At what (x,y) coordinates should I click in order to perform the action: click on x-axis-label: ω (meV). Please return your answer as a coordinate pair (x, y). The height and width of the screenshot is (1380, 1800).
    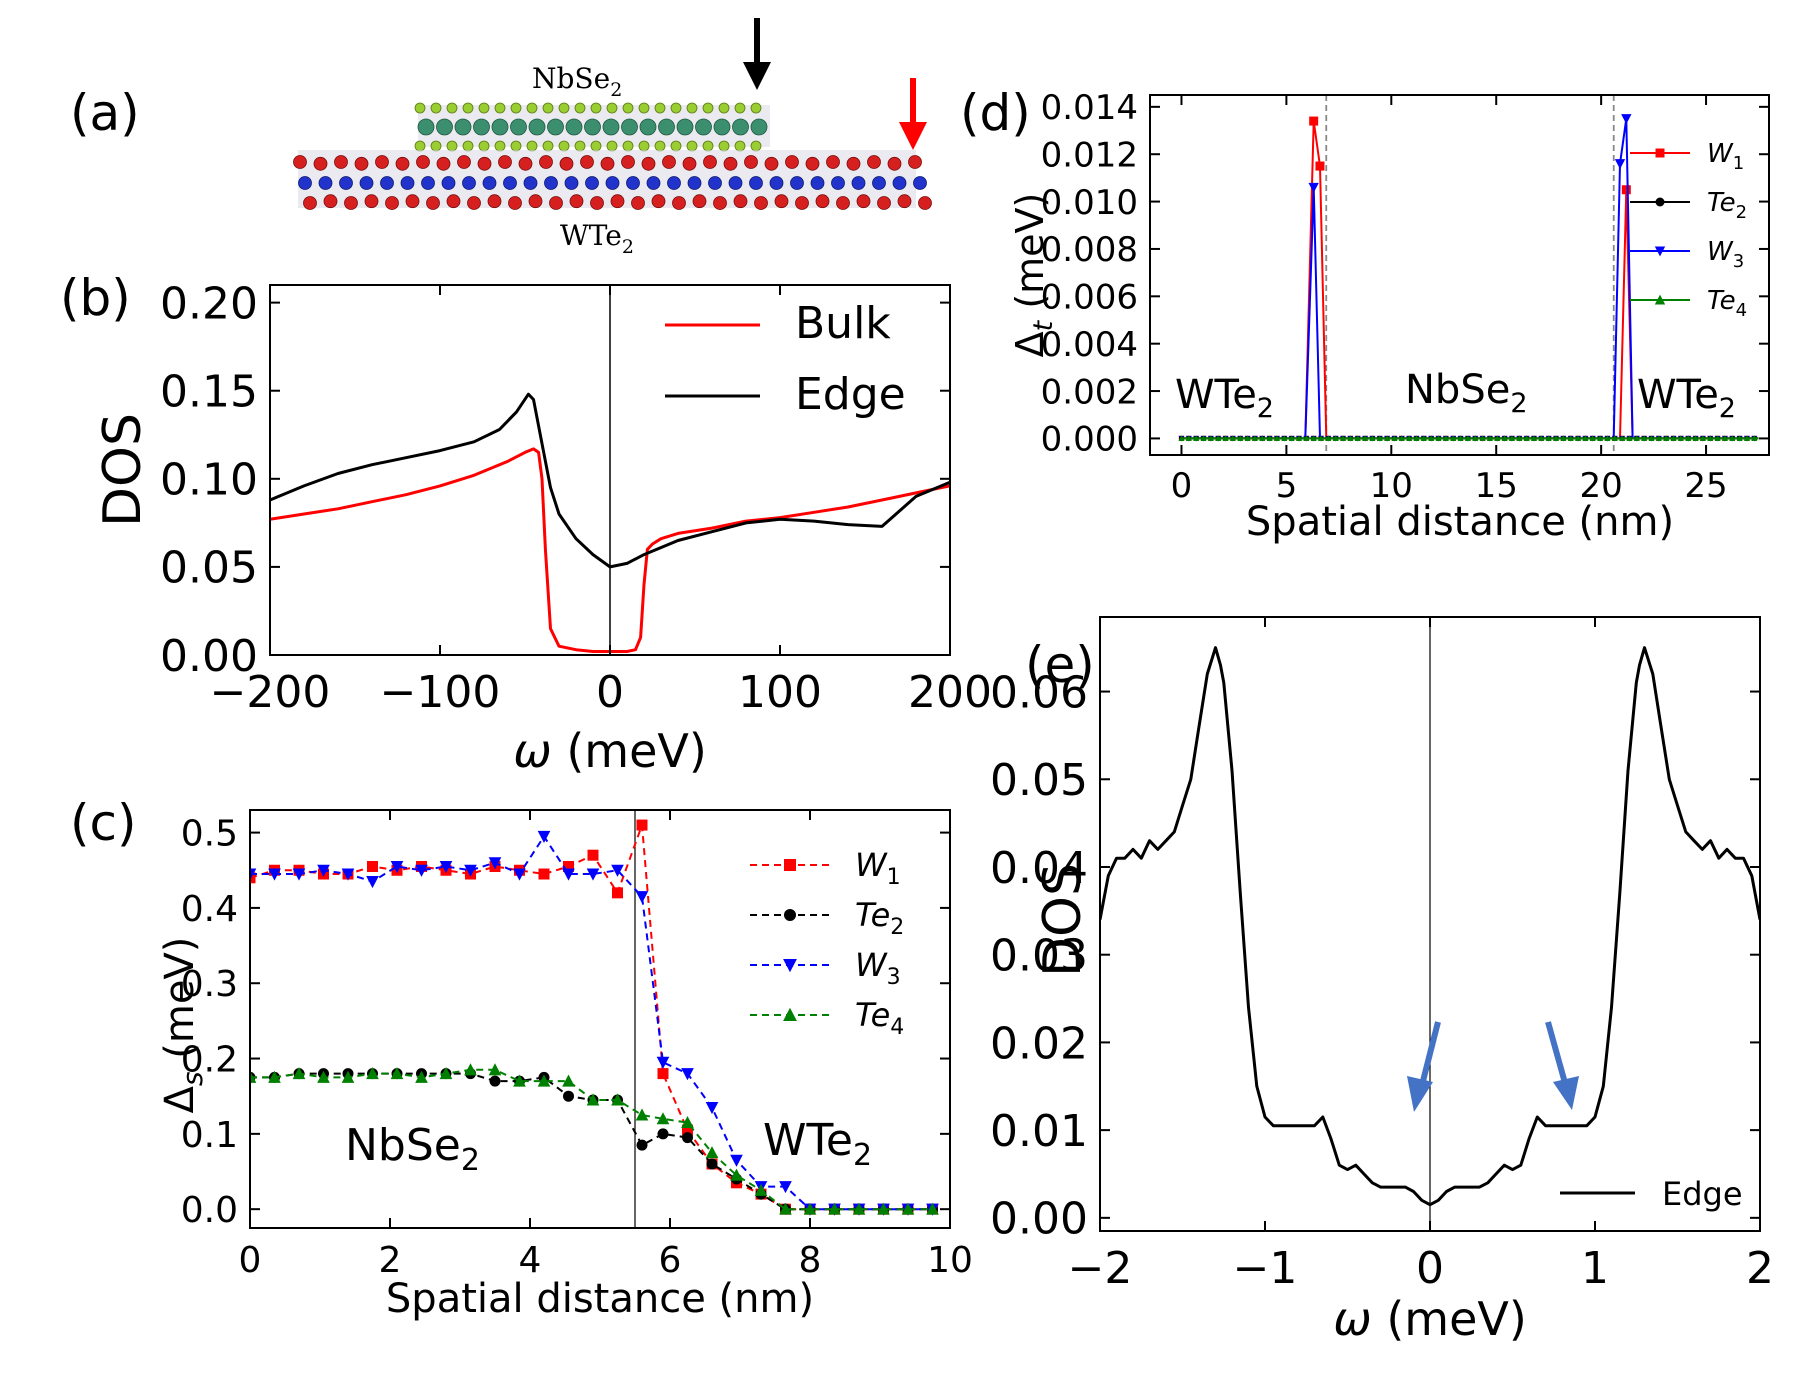
    Looking at the image, I should click on (1430, 1319).